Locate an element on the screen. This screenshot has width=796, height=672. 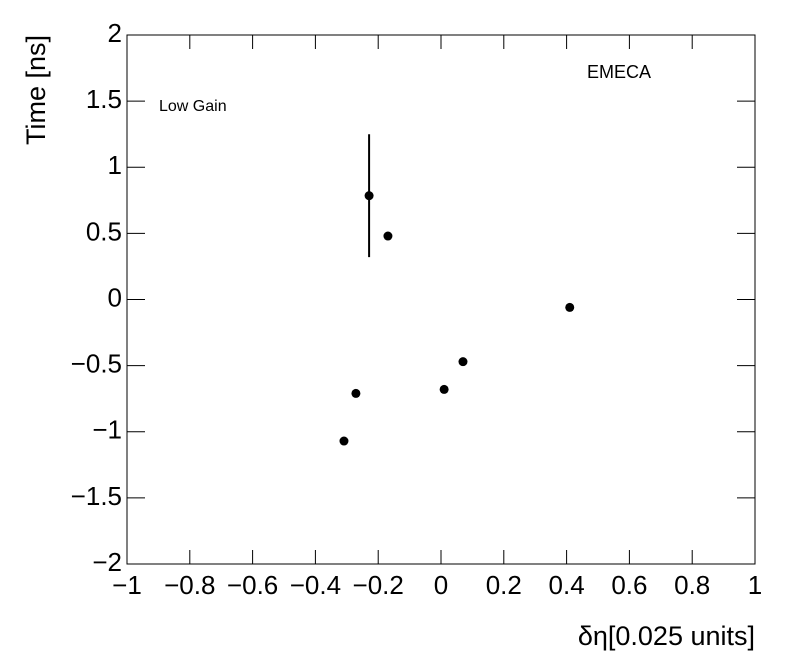
y-tick-label: 2 is located at coordinates (115, 33).